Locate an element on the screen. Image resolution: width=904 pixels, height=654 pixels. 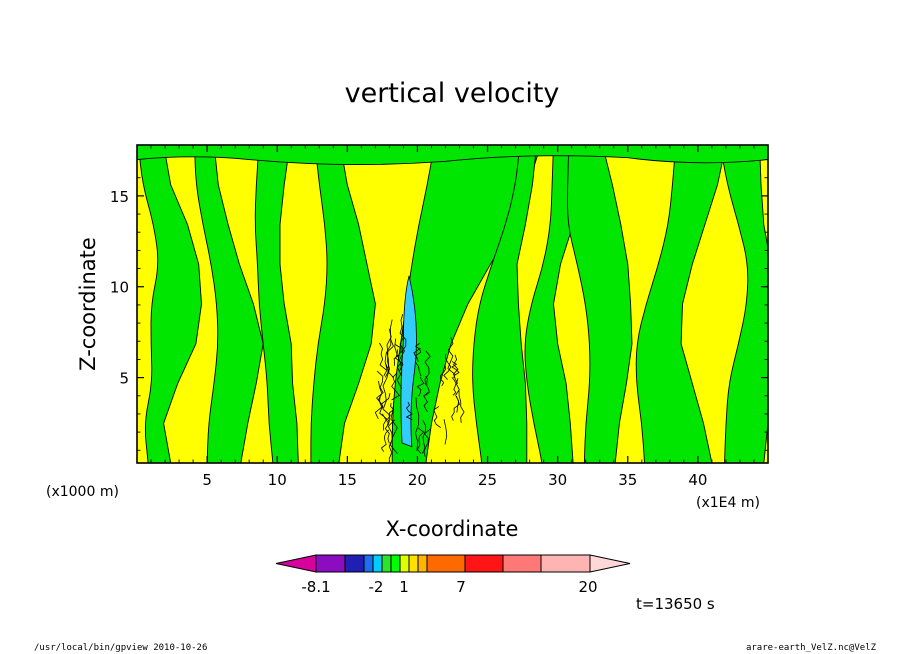
colorbar: -8.1 -2 1 7 20 is located at coordinates (453, 575).